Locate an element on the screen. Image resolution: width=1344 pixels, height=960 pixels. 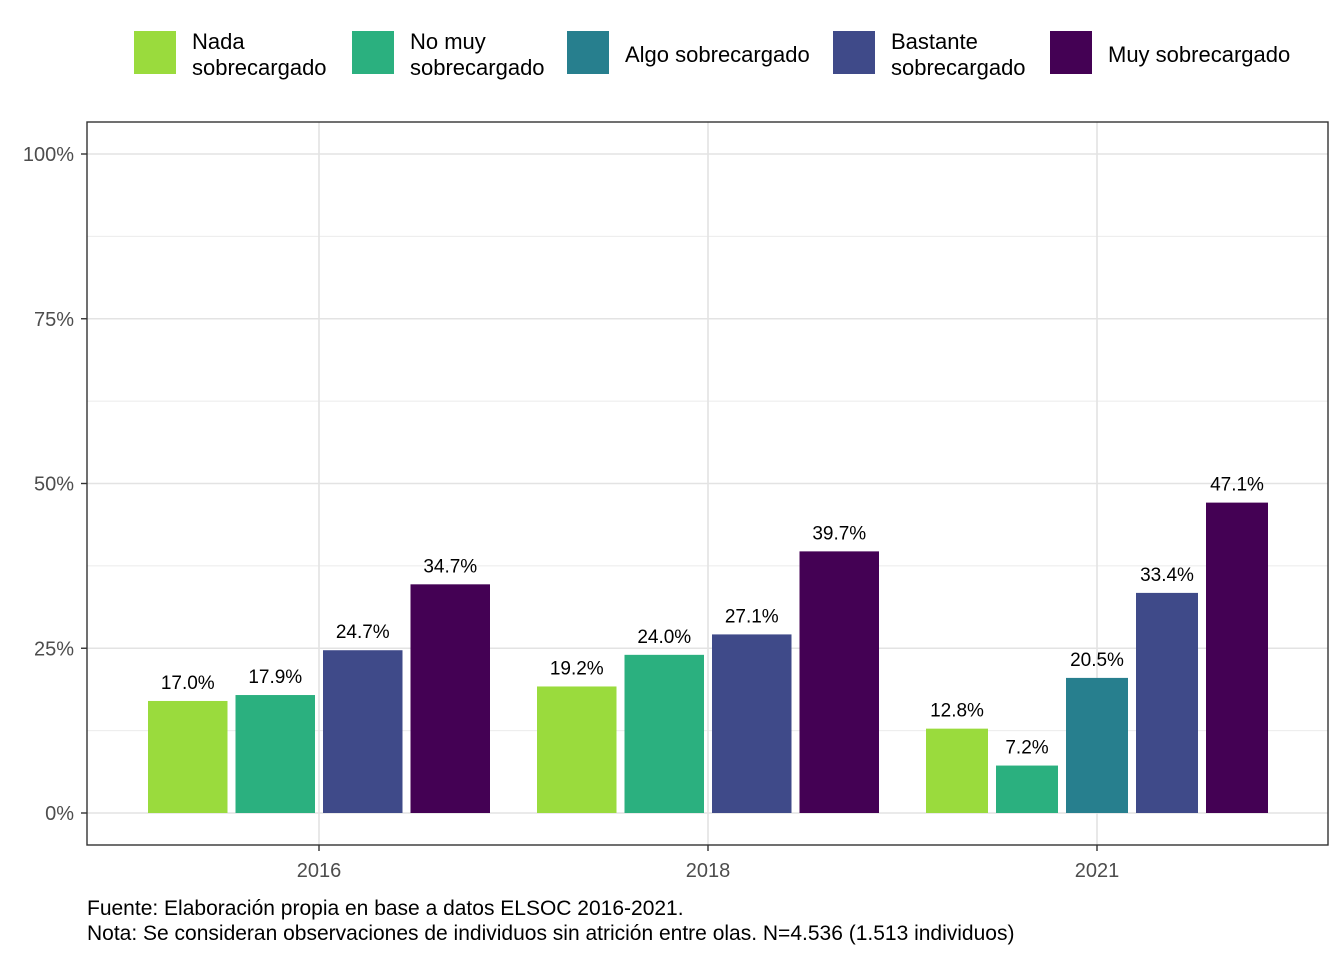
data-label-bastante-sobrecargado-2021: 33.4% is located at coordinates (1167, 575).